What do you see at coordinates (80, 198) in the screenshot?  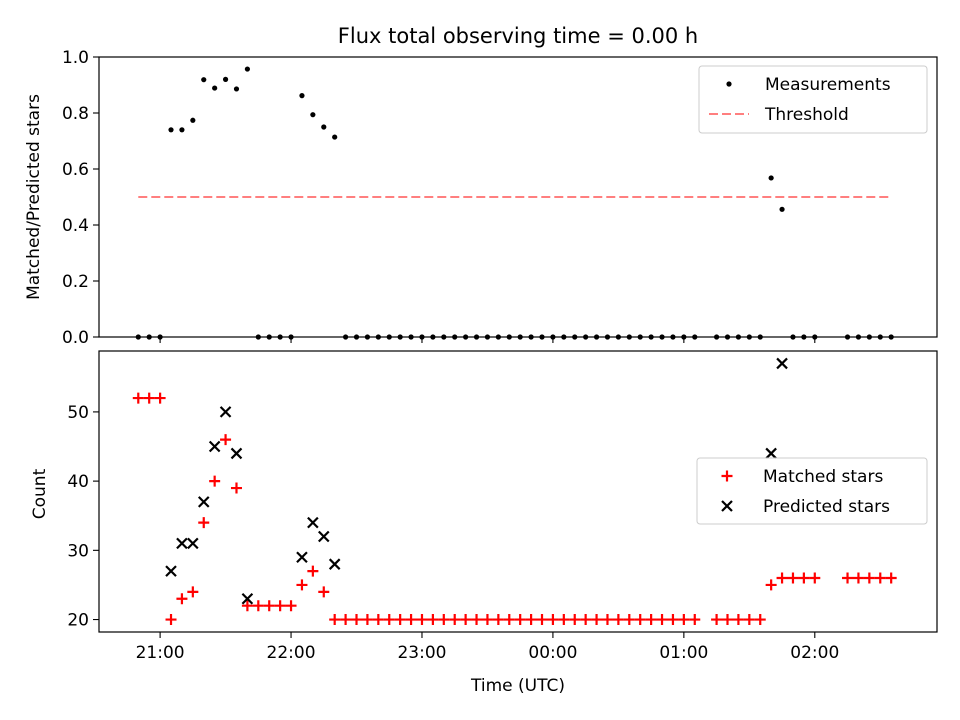 I see `top-yticks: 0.0 0.2 0.4 0.6 0.8 1.0` at bounding box center [80, 198].